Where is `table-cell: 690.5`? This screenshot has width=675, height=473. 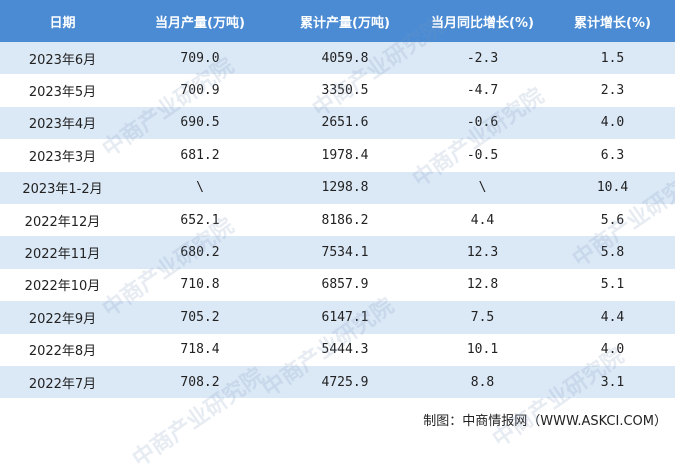
table-cell: 690.5 is located at coordinates (200, 123).